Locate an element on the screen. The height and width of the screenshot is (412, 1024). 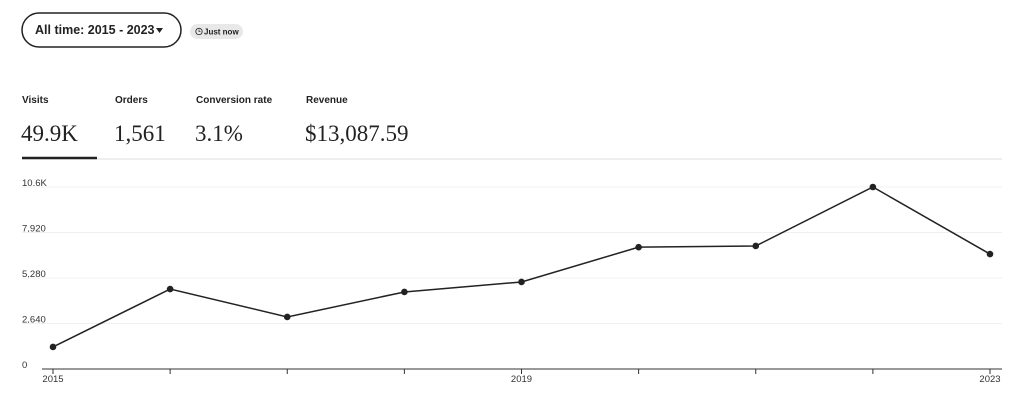
badge-text: Just now is located at coordinates (221, 32).